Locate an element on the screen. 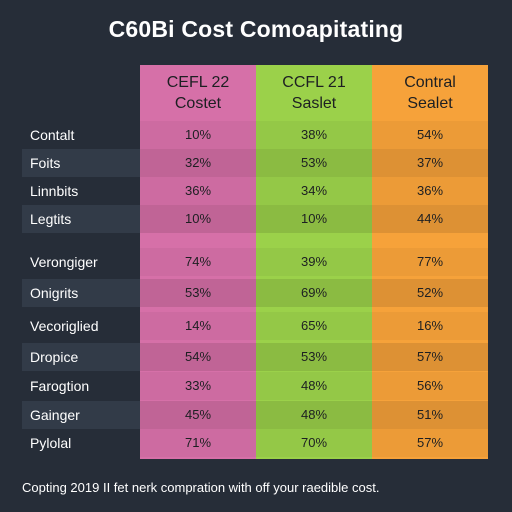 This screenshot has height=512, width=512. table-cell: 38% is located at coordinates (314, 134).